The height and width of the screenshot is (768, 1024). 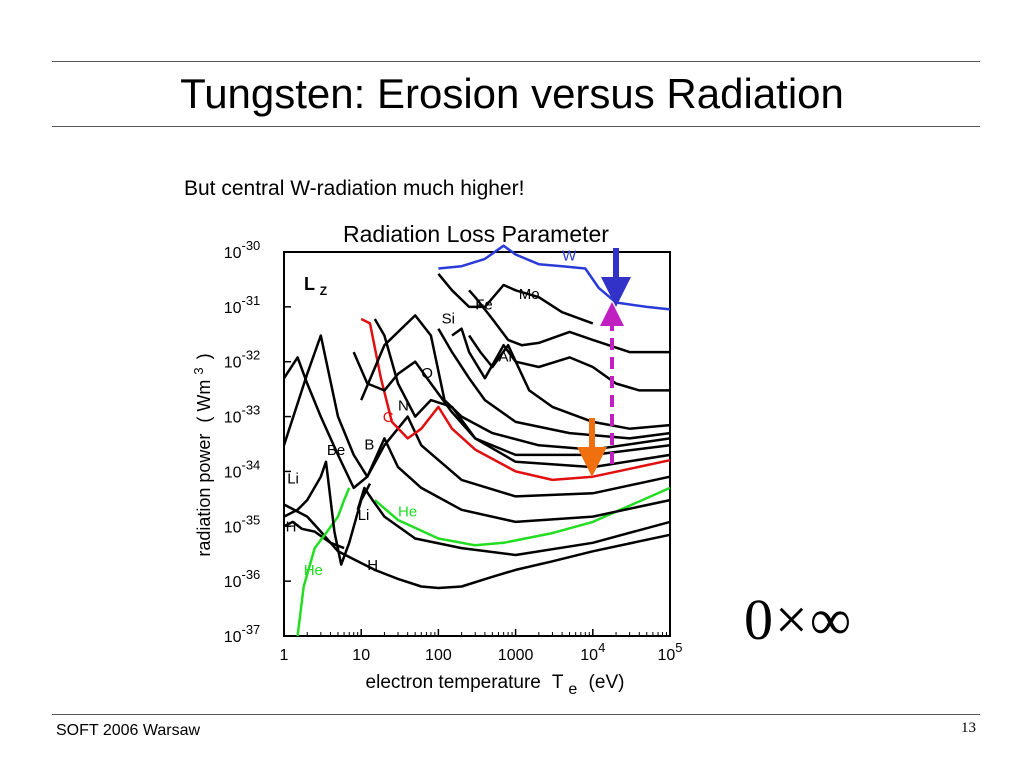 I want to click on x-tick-label: 1000, so click(x=516, y=655).